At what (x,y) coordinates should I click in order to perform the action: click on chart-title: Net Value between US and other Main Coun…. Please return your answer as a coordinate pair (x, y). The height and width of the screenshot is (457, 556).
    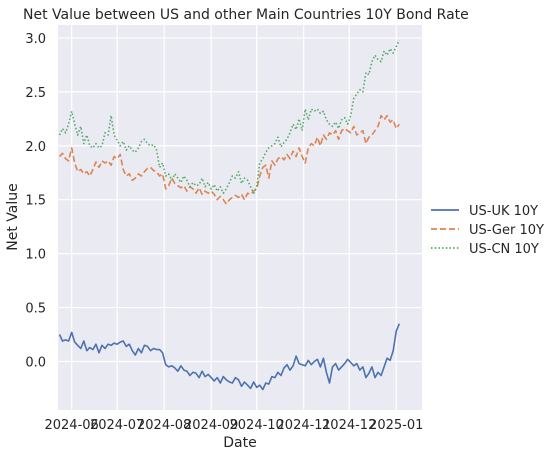
    Looking at the image, I should click on (246, 15).